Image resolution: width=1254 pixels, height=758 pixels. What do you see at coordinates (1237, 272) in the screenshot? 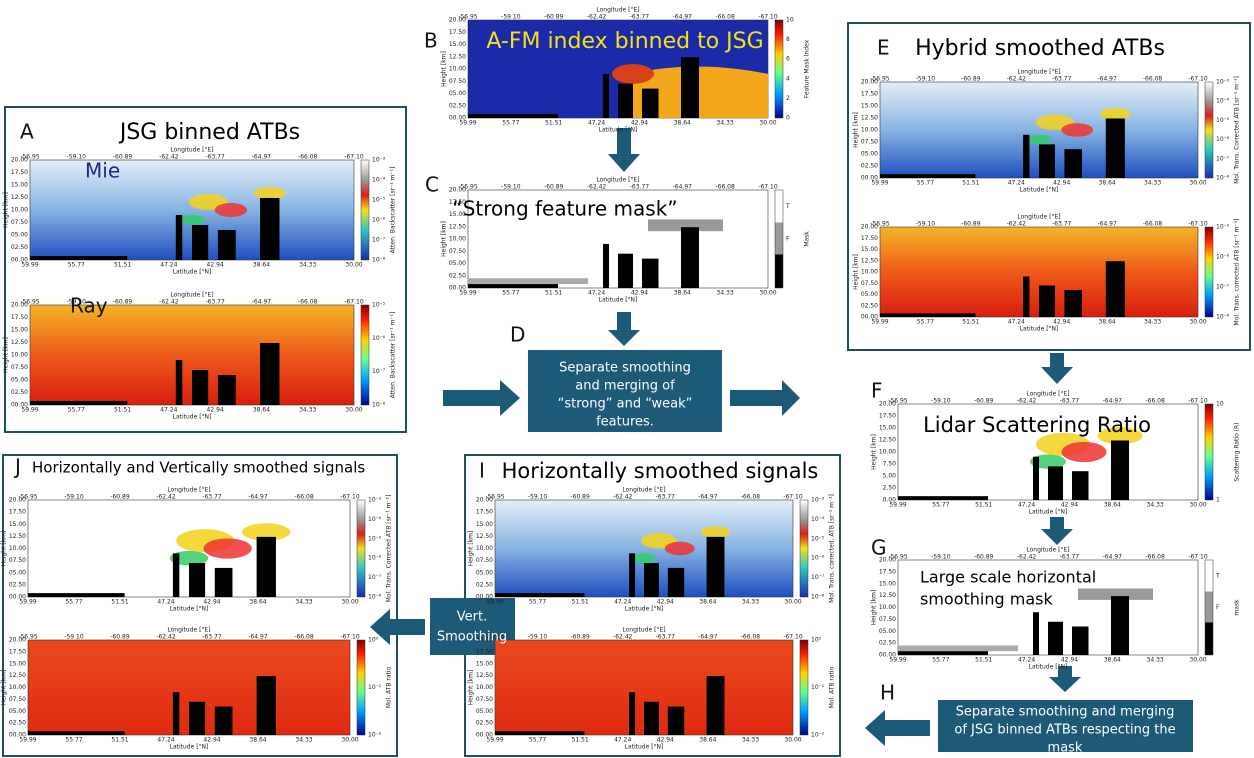
I see `colorbar-label: Mol. Trans. corrected ATB [sr⁻¹ m⁻¹]` at bounding box center [1237, 272].